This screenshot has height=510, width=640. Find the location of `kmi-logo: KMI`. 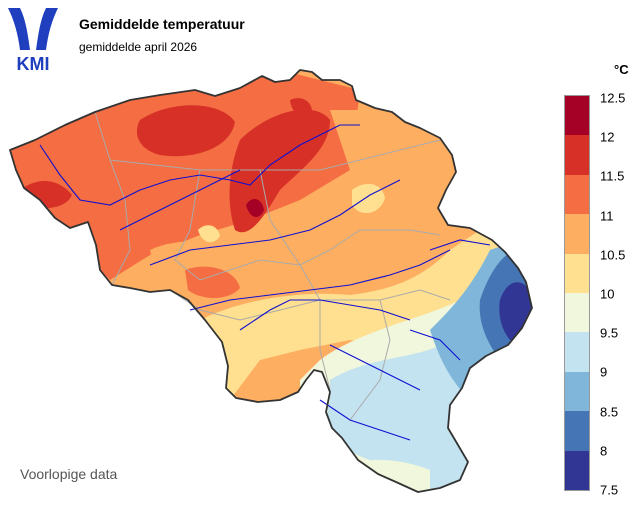

kmi-logo: KMI is located at coordinates (33, 40).